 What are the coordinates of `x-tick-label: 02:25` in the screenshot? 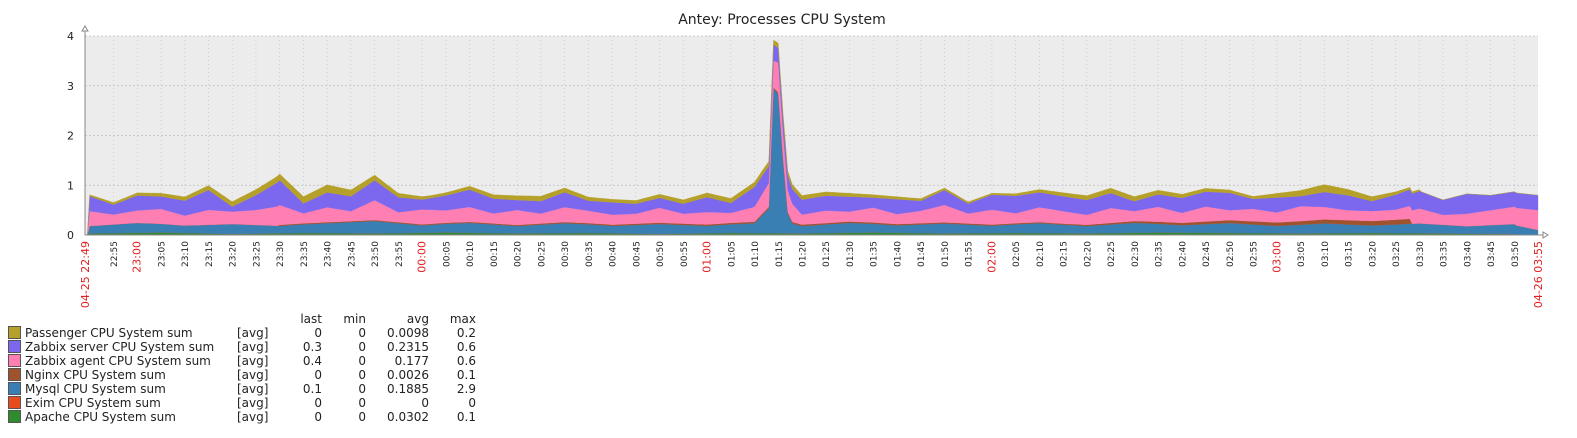 It's located at (1112, 254).